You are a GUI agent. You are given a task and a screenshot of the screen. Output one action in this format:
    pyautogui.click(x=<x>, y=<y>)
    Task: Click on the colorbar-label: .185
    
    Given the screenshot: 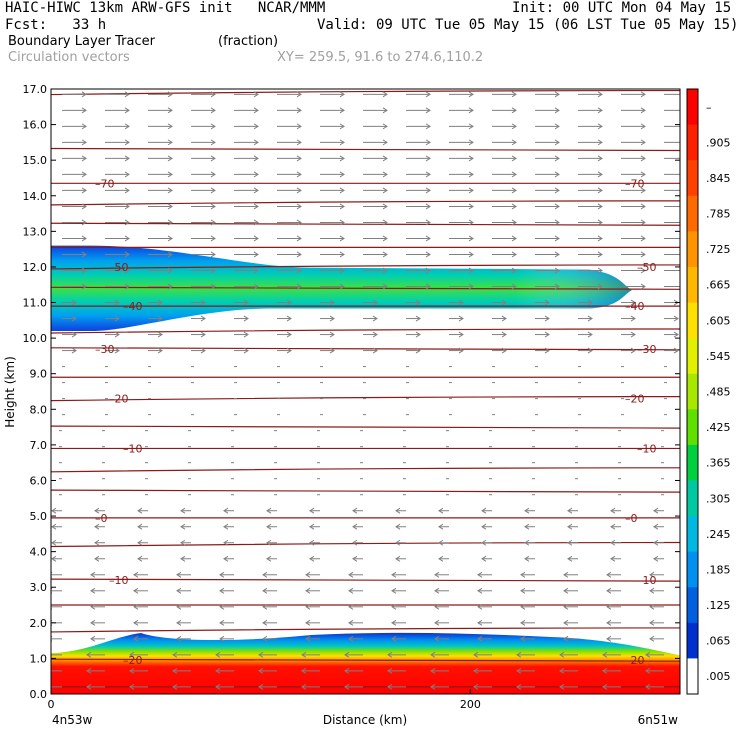 What is the action you would take?
    pyautogui.click(x=718, y=569)
    